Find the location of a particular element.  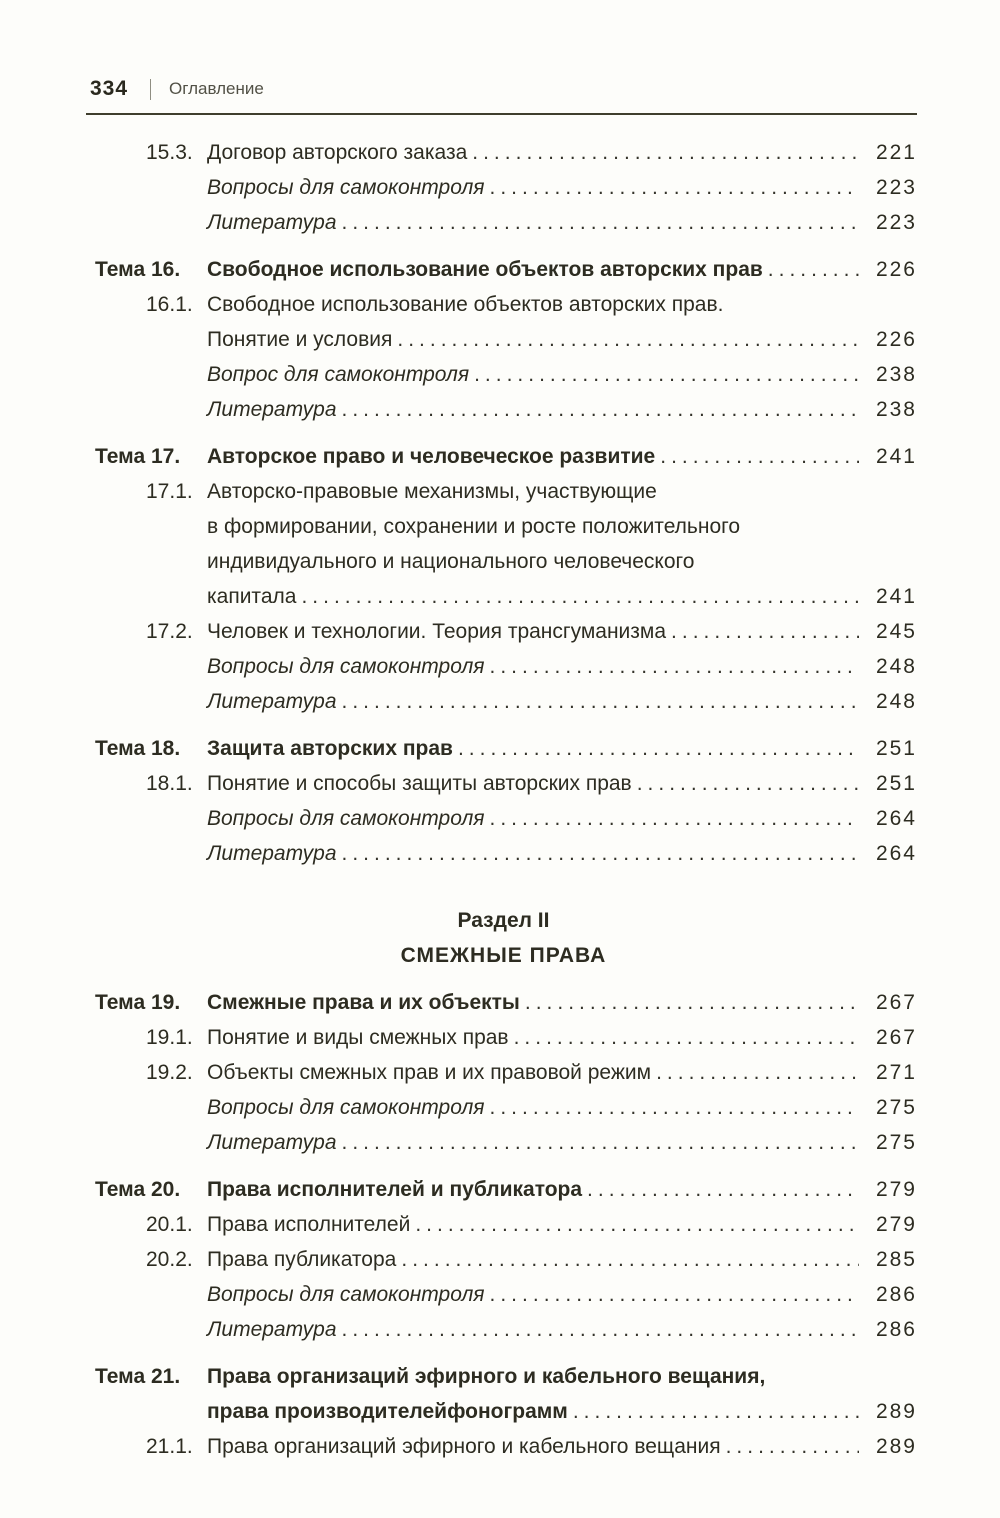

page-header: 334 Оглавление is located at coordinates (503, 89).